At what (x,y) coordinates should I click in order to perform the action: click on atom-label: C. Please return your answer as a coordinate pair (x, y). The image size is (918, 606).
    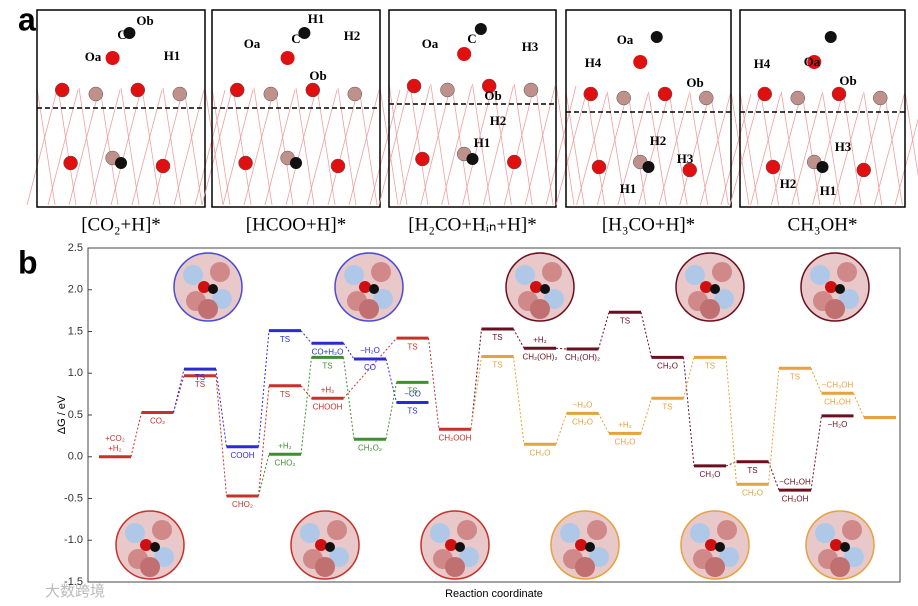
    Looking at the image, I should click on (471, 38).